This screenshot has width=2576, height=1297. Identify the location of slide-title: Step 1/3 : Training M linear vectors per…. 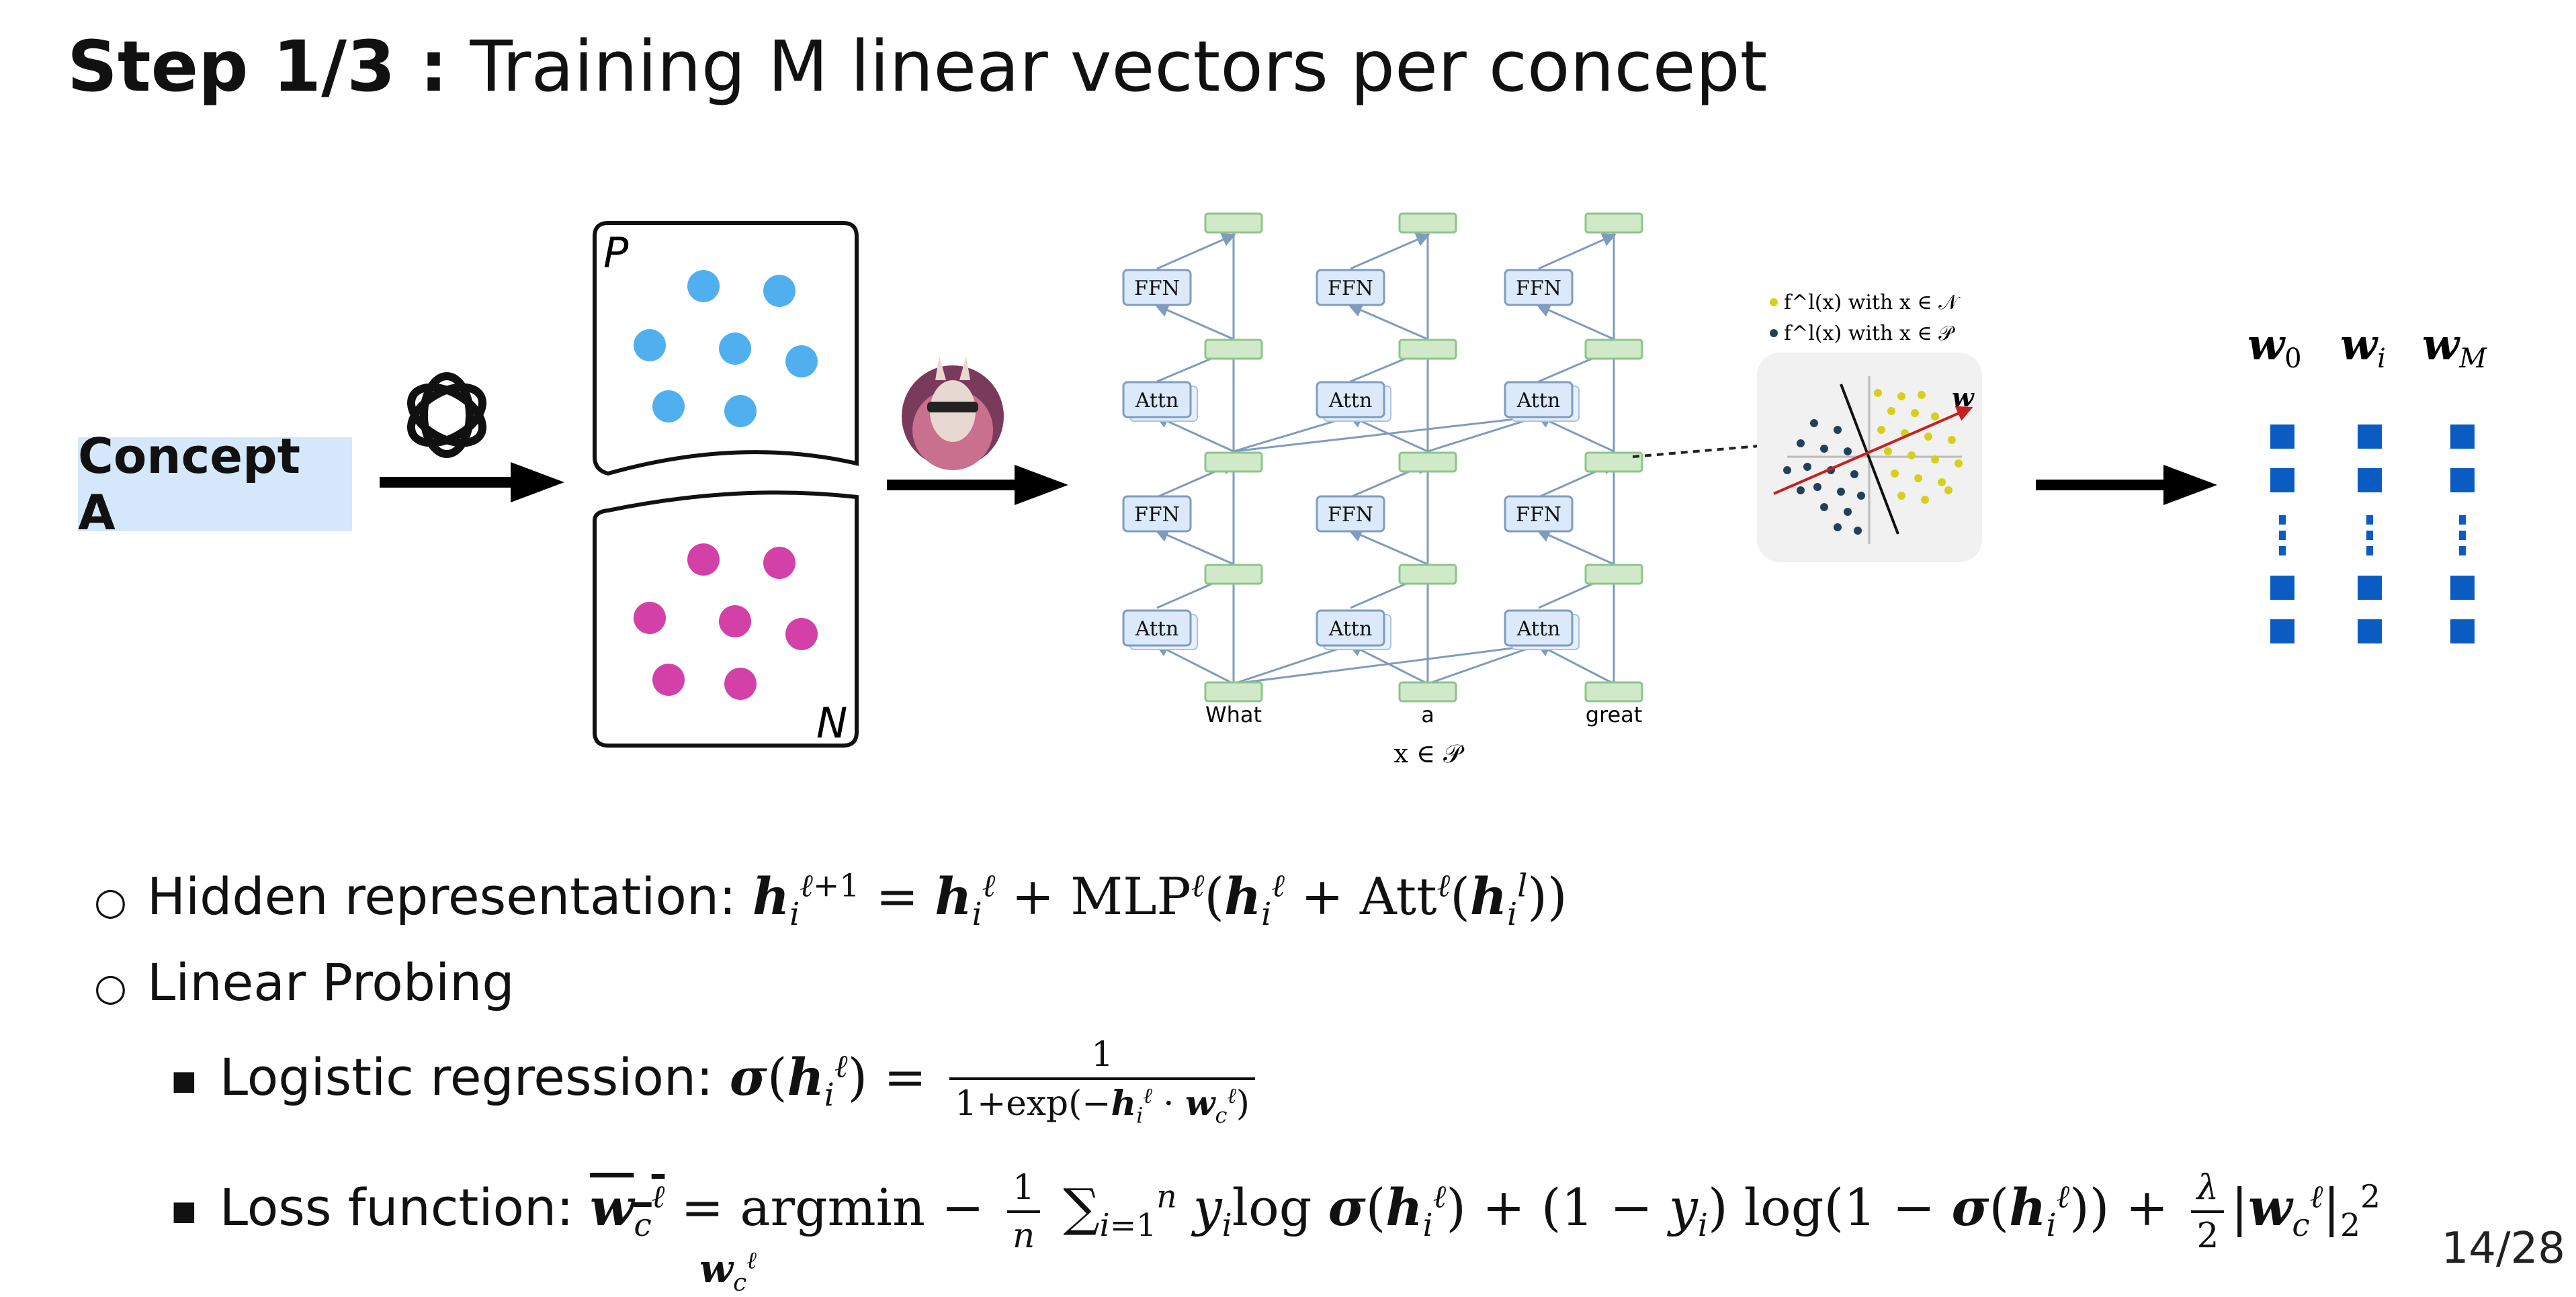
(917, 66).